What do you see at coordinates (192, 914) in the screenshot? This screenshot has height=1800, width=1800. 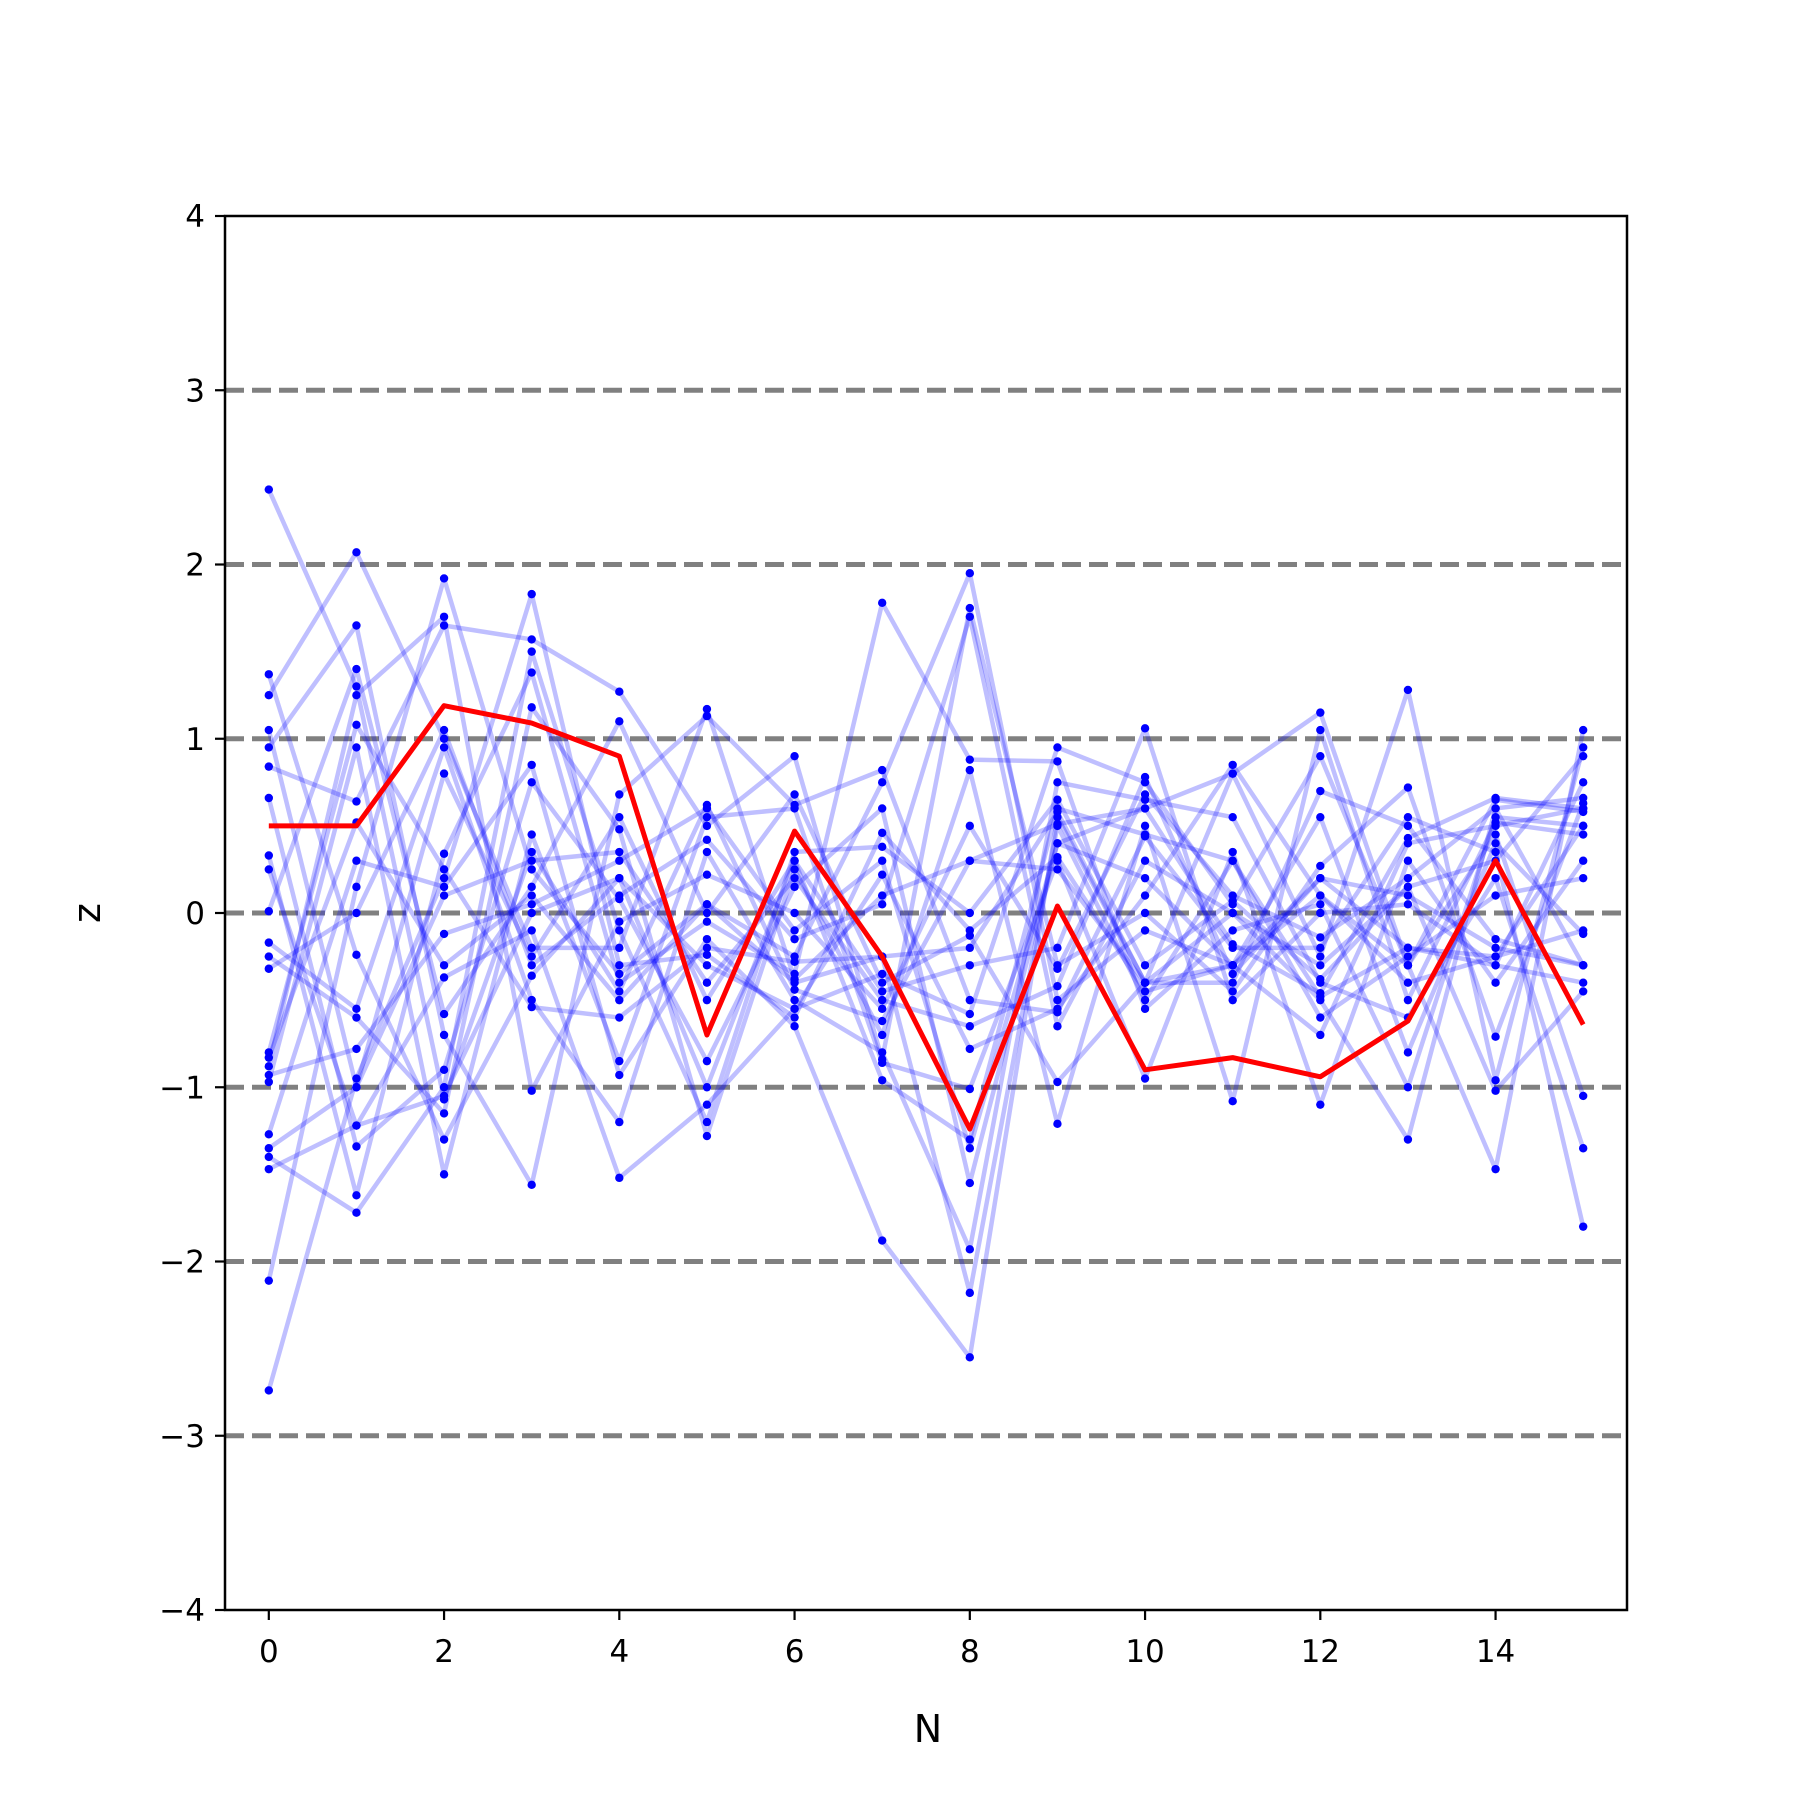 I see `y-axis-ticks: −4 −3 −2 −1 0 1 2 3 4` at bounding box center [192, 914].